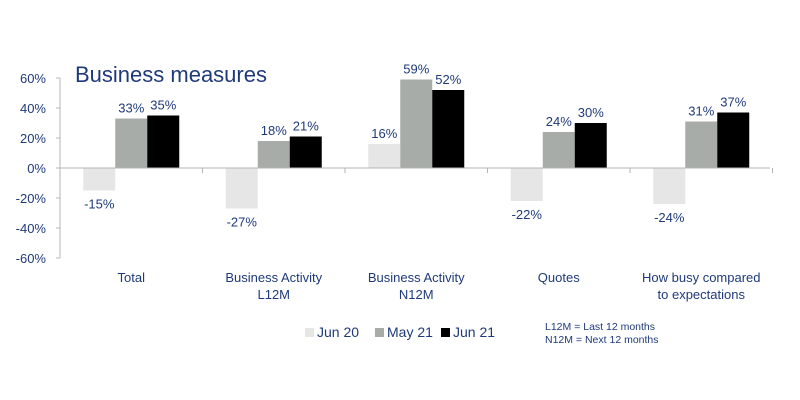 The height and width of the screenshot is (400, 800). I want to click on y-tick-label: 20%, so click(33, 138).